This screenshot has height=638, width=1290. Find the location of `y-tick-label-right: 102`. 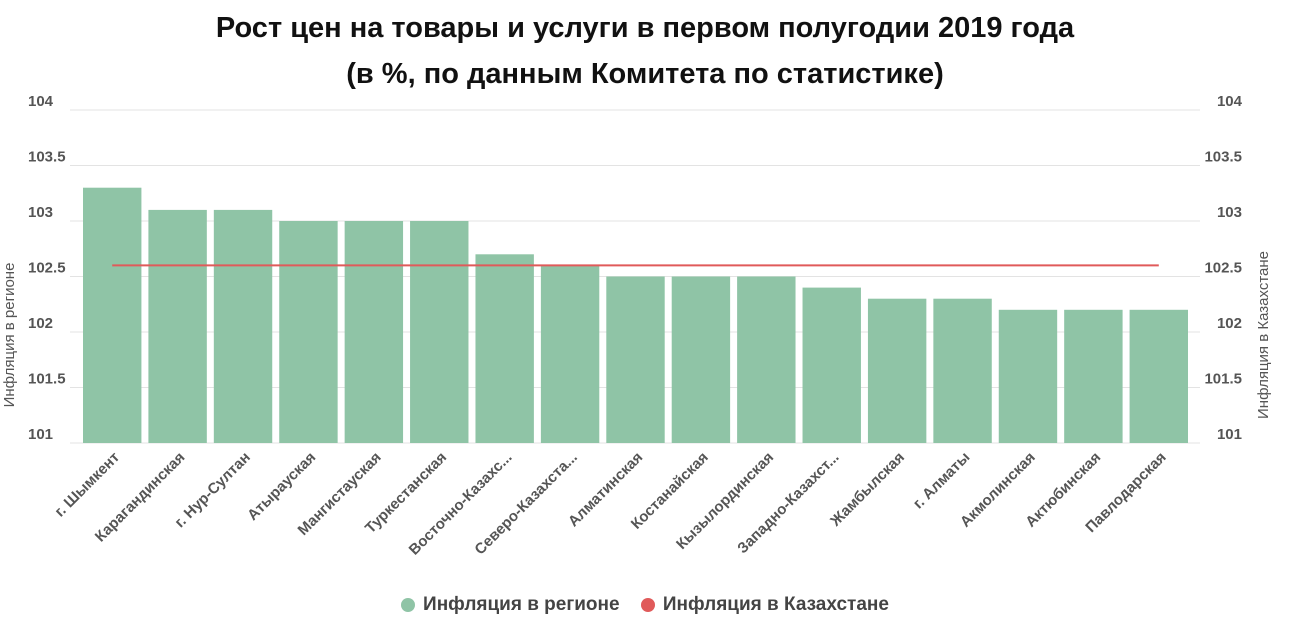

y-tick-label-right: 102 is located at coordinates (1229, 323).